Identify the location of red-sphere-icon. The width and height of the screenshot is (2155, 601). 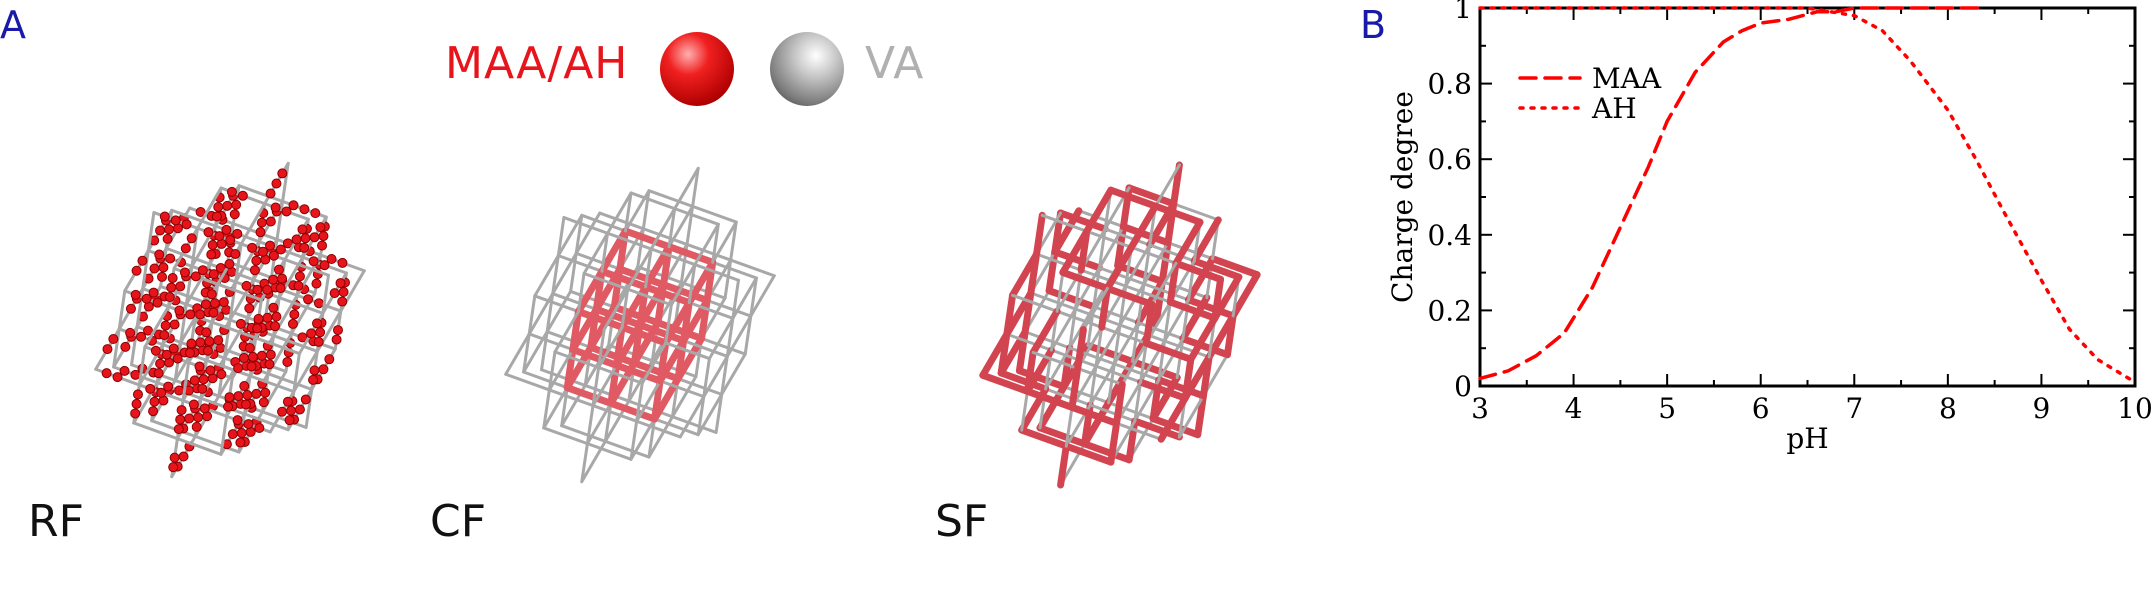
(697, 69).